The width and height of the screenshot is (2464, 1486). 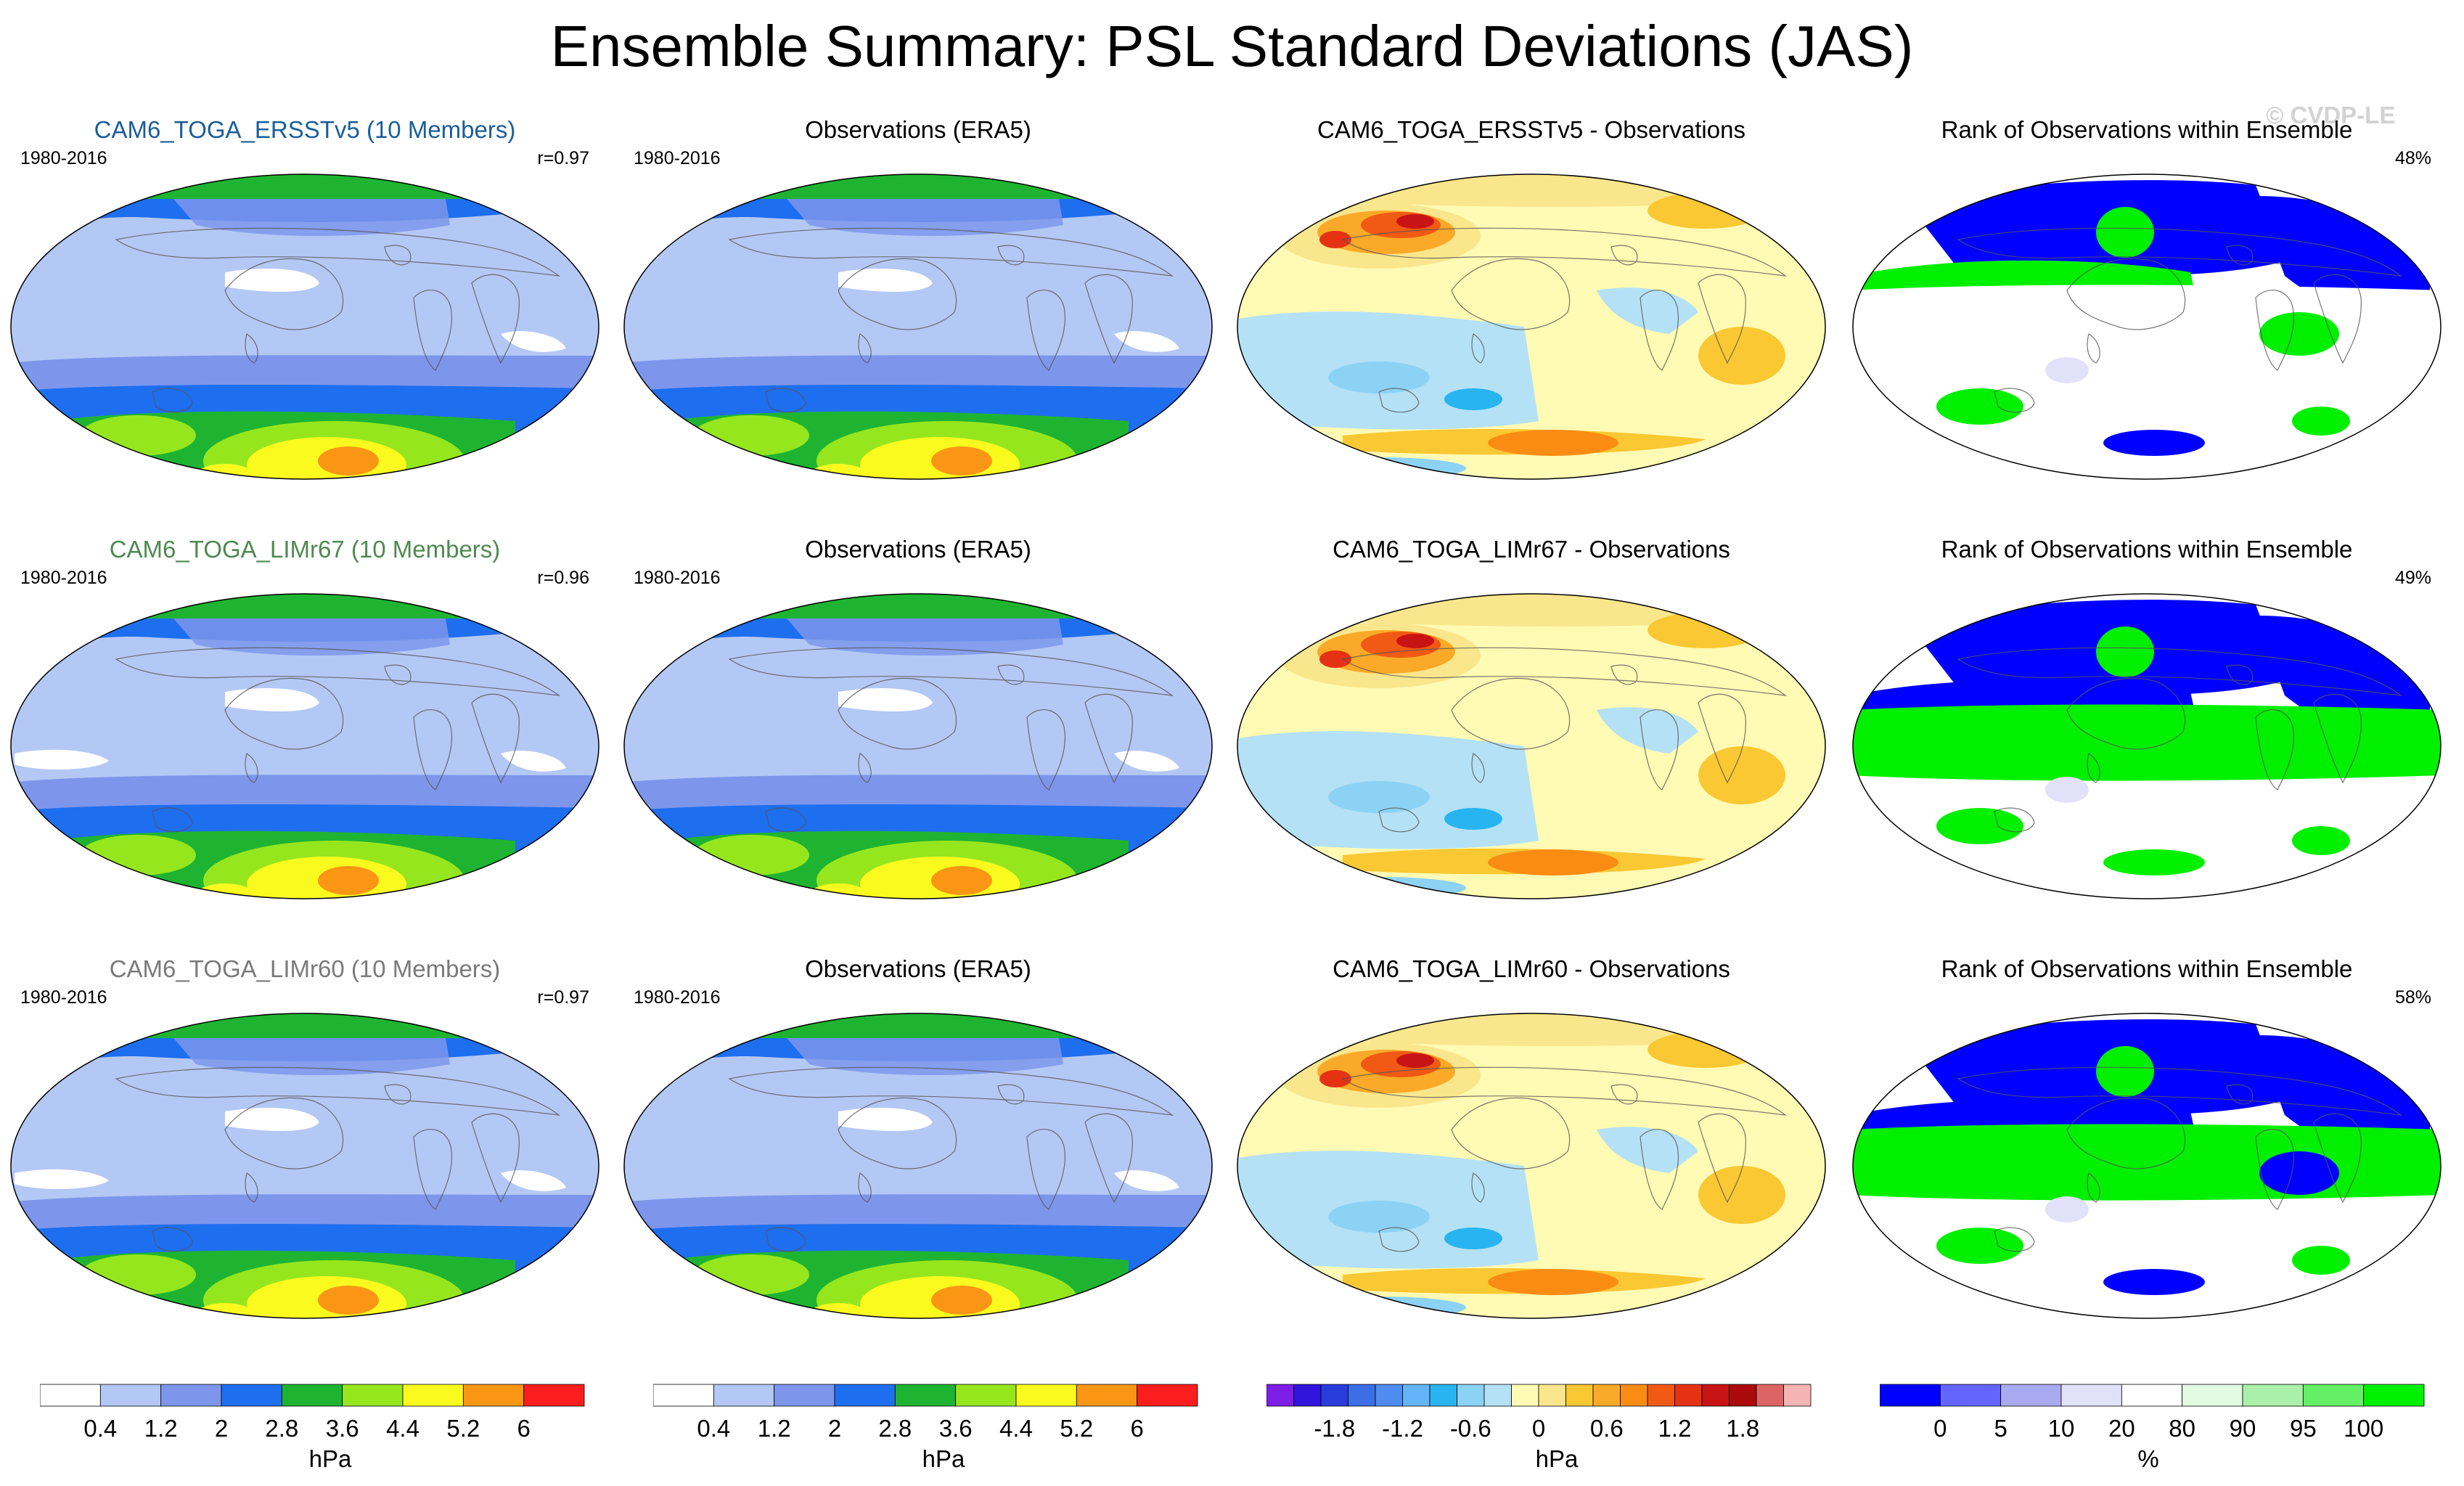 I want to click on colorbar-tick-label: 100, so click(x=2364, y=1429).